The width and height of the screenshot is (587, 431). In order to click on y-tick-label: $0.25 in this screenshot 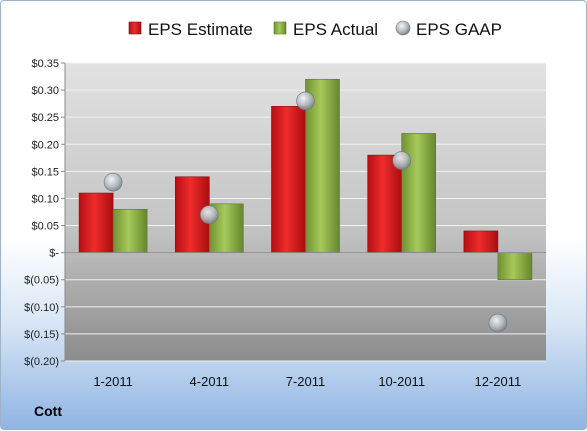, I will do `click(45, 118)`.